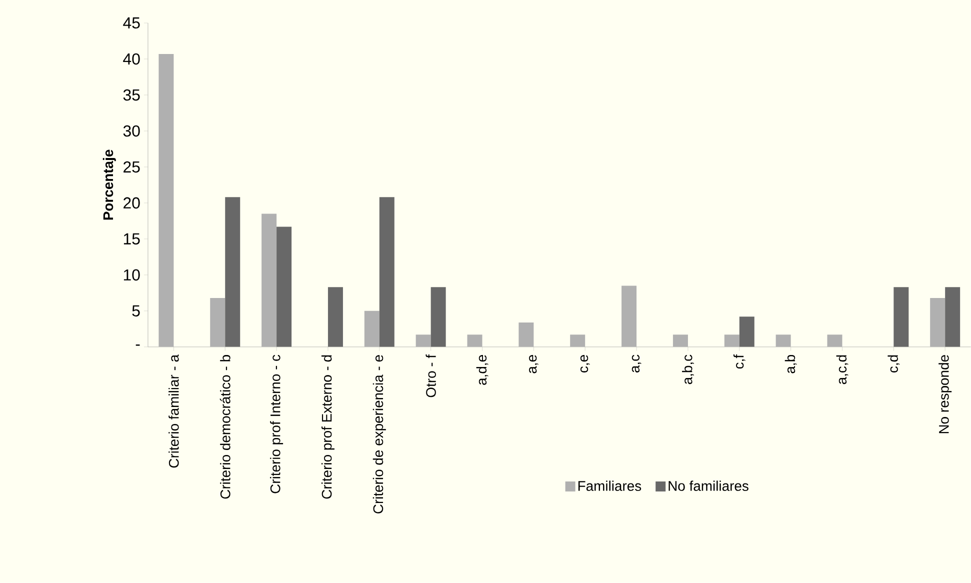  What do you see at coordinates (688, 369) in the screenshot?
I see `x-tick-label: a,b,c` at bounding box center [688, 369].